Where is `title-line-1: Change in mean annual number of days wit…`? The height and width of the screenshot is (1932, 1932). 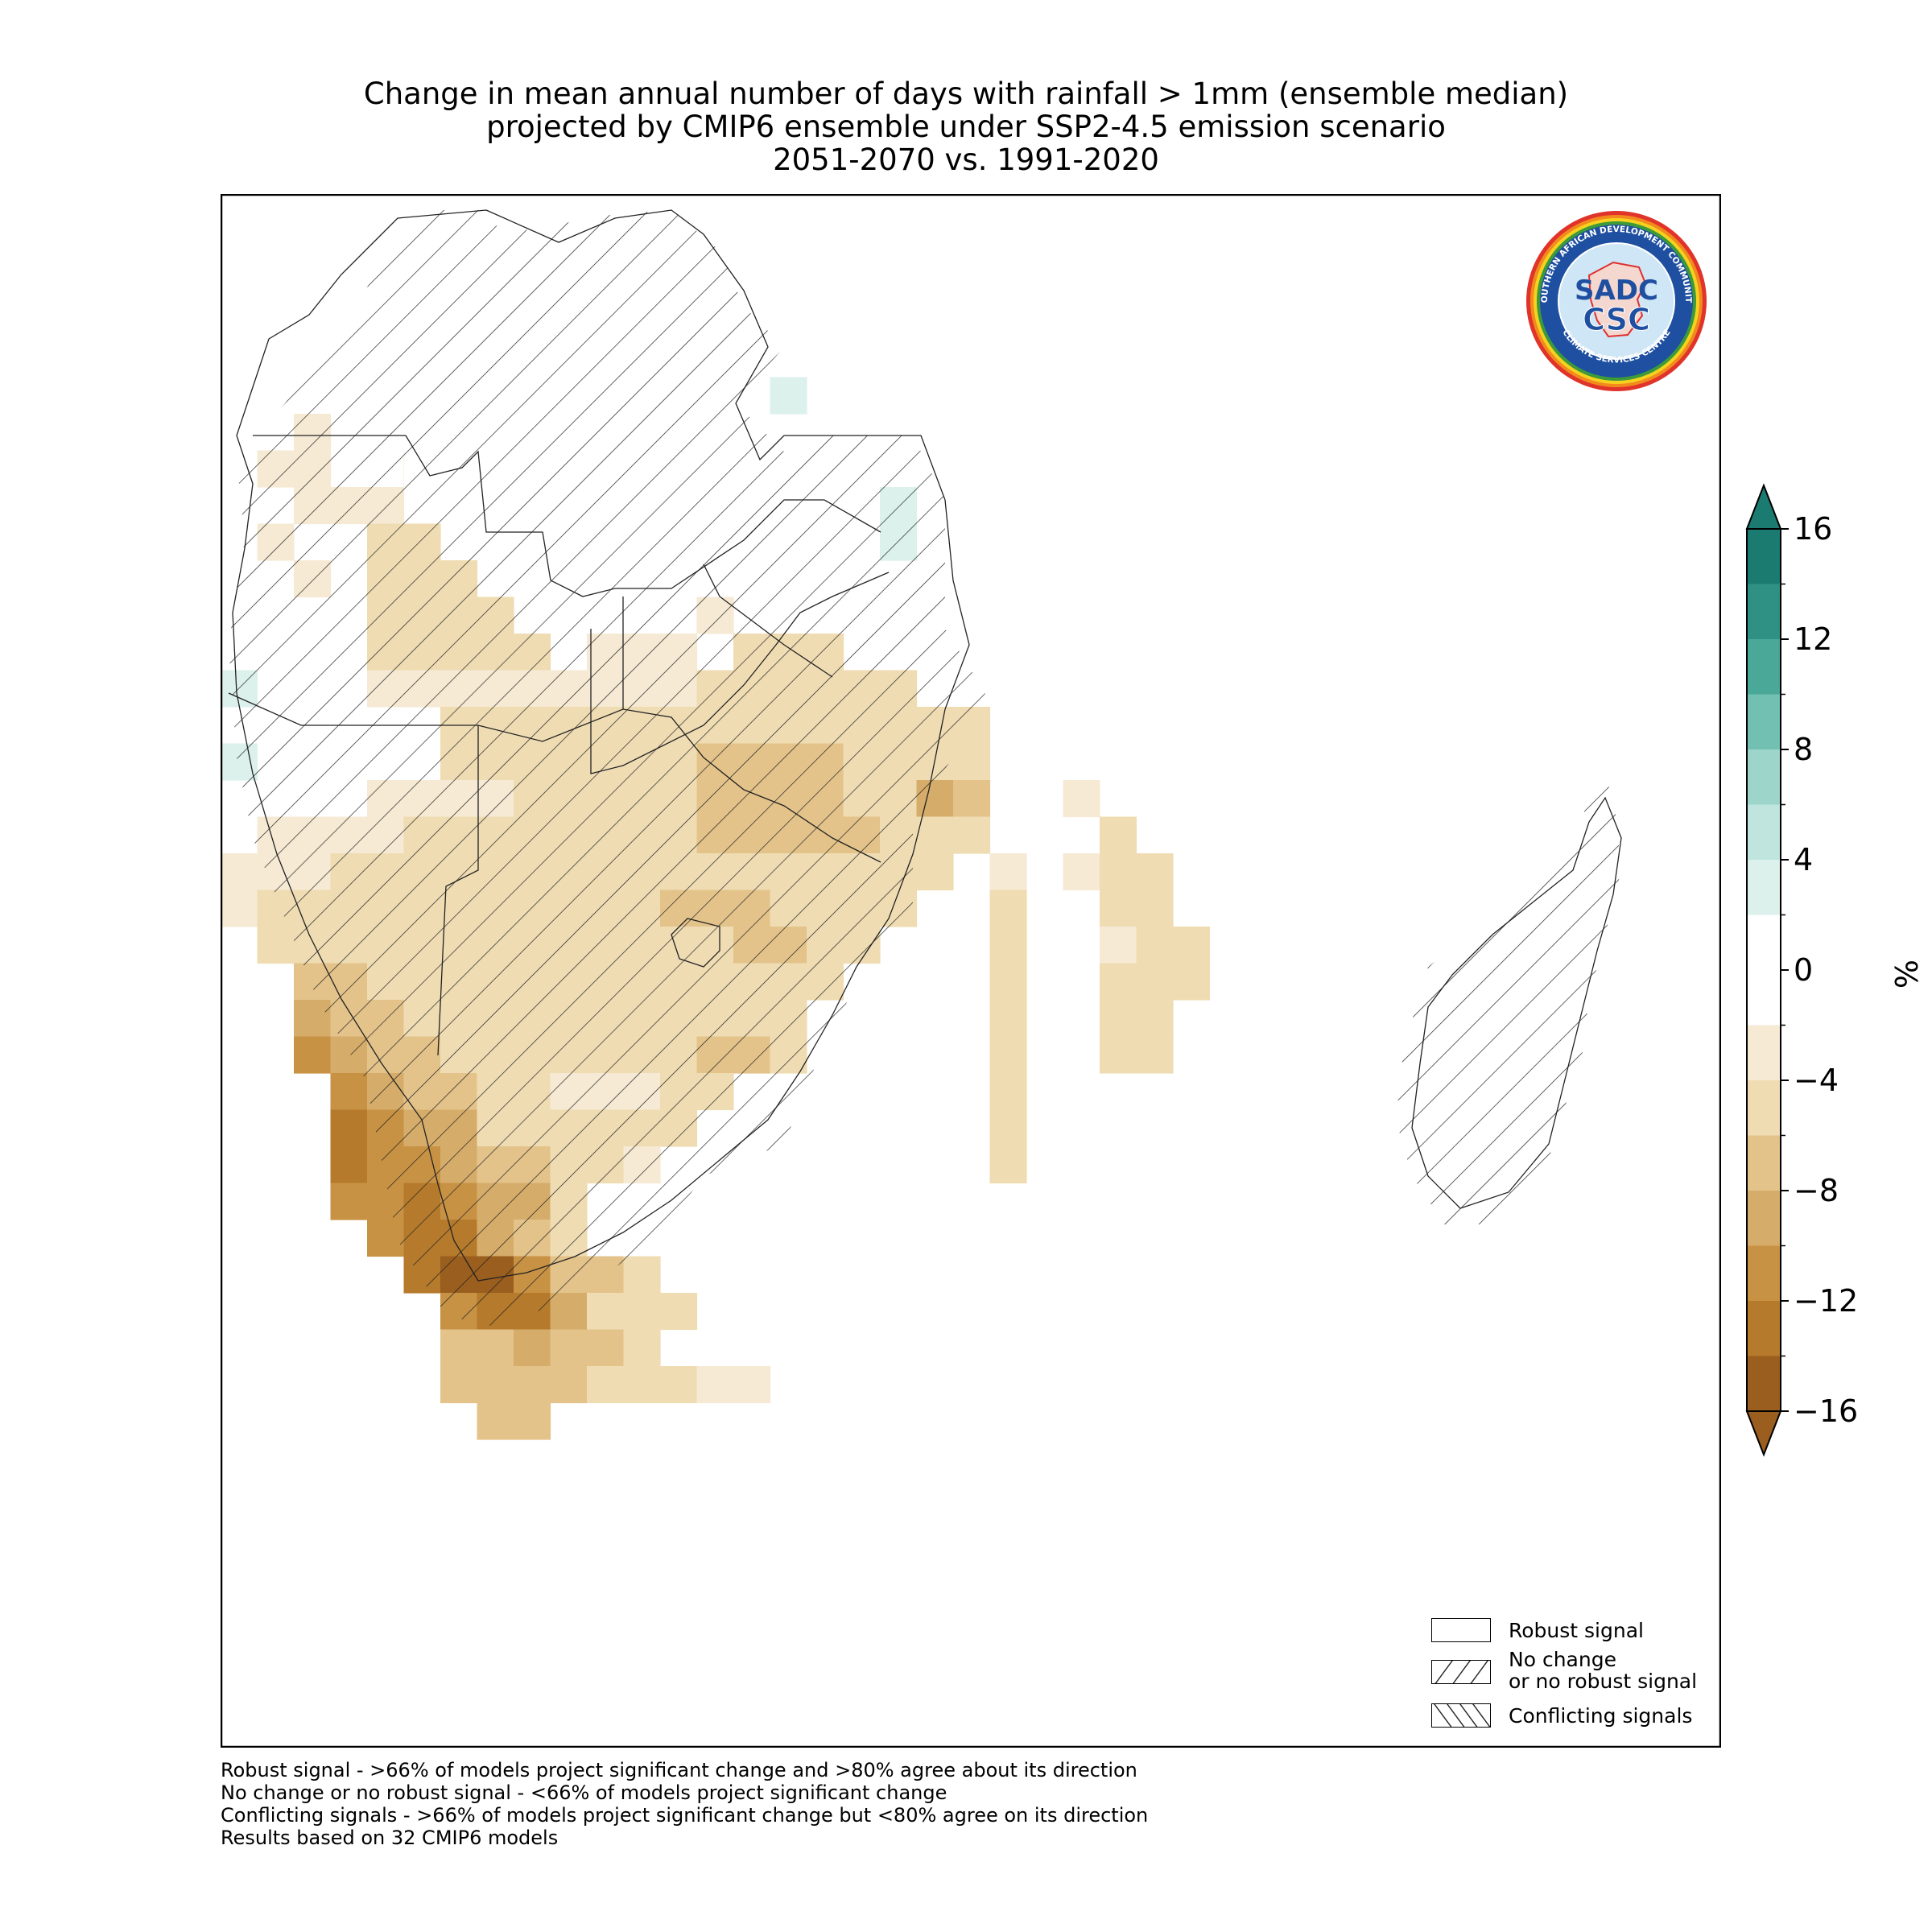 title-line-1: Change in mean annual number of days wit… is located at coordinates (966, 93).